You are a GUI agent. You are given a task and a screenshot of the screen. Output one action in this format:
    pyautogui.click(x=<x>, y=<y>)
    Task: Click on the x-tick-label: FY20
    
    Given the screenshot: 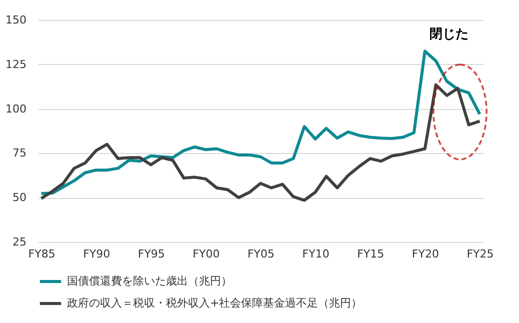 What is the action you would take?
    pyautogui.click(x=425, y=254)
    